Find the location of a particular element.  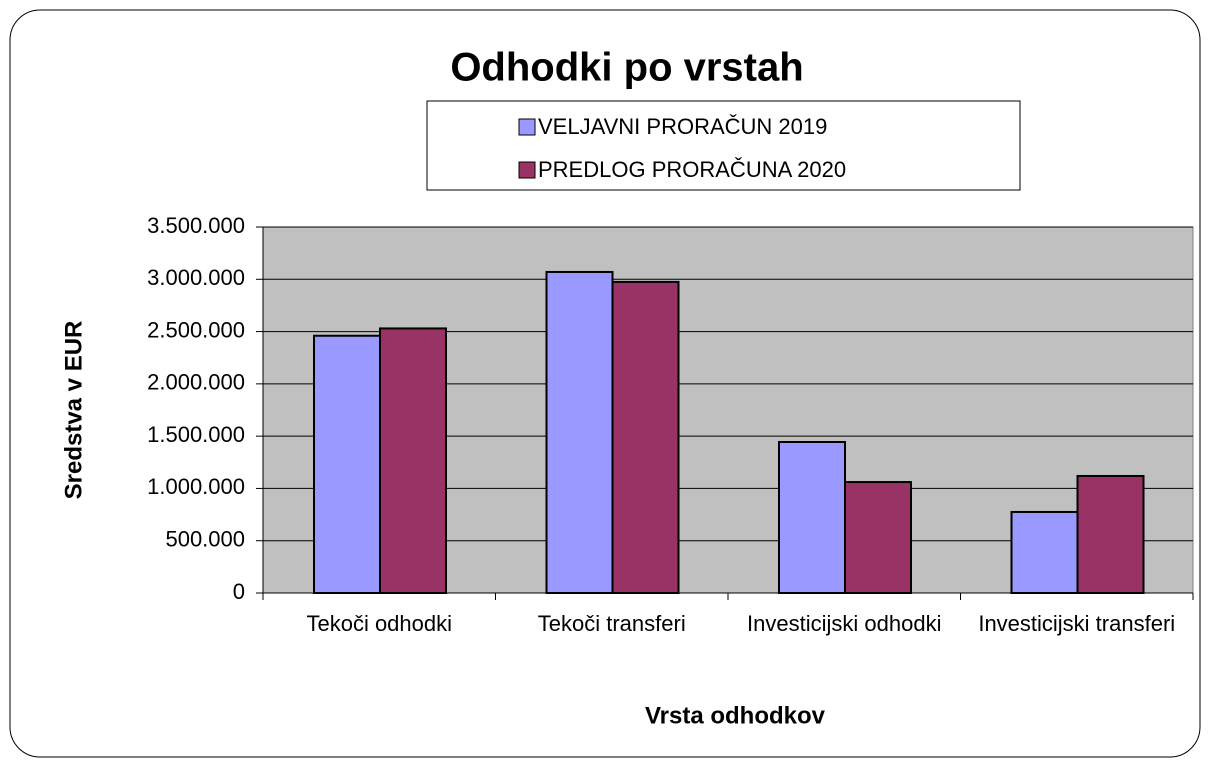

y-tick-label: 2.000.000 is located at coordinates (196, 382).